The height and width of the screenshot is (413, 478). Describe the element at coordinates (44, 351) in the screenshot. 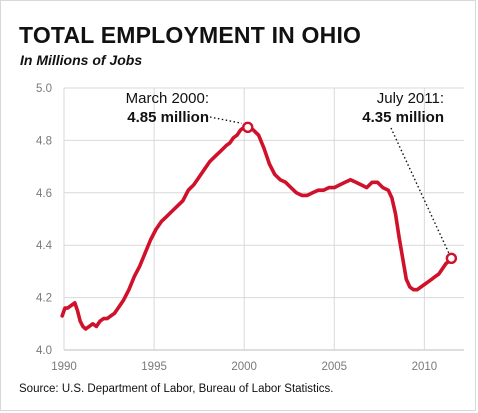

I see `y-tick-label: 4.0` at that location.